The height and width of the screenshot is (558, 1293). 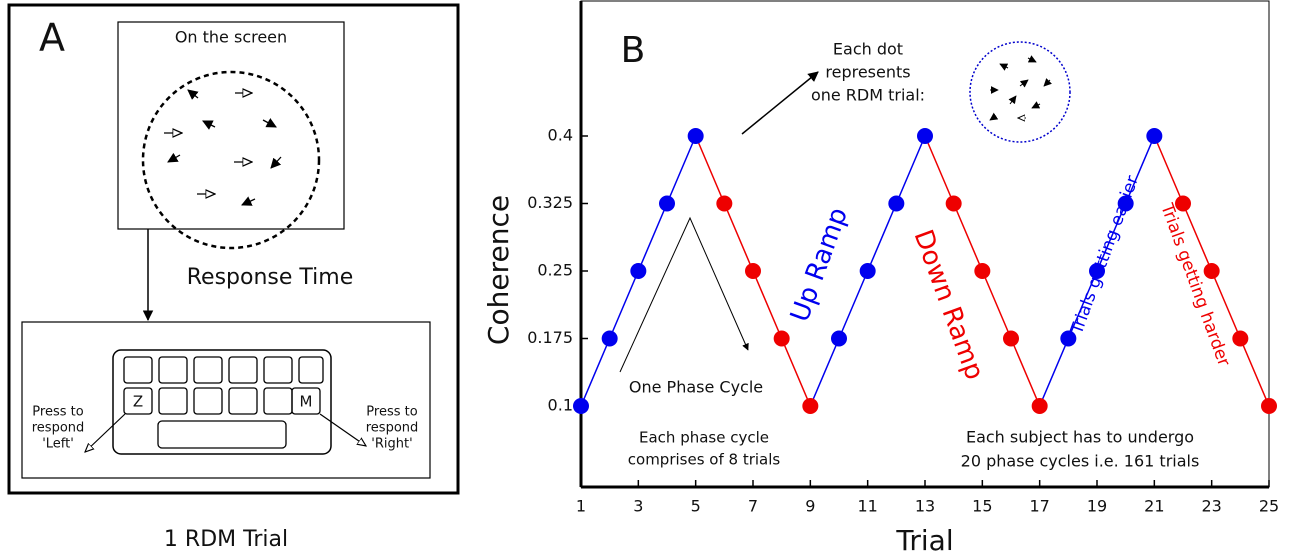 I want to click on key-right: M, so click(x=306, y=402).